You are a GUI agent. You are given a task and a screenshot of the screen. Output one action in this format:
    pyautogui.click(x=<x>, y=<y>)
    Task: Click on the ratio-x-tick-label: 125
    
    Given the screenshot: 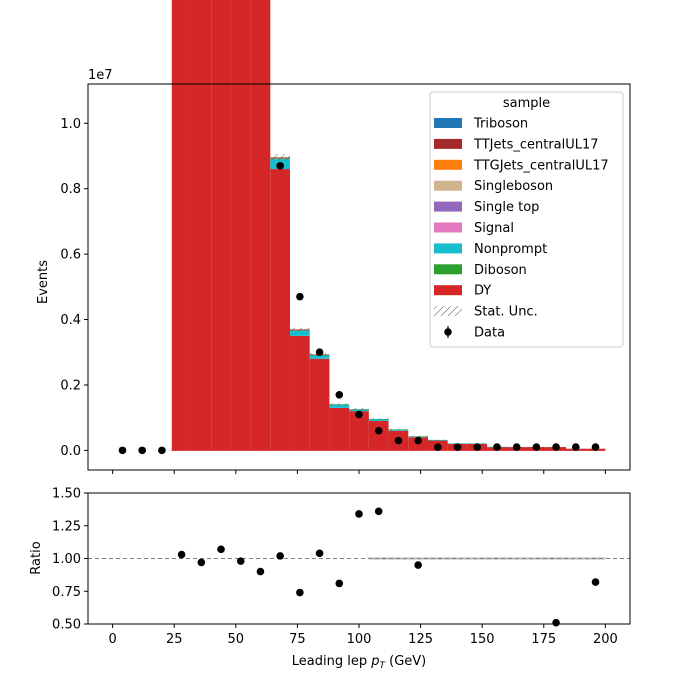 What is the action you would take?
    pyautogui.click(x=420, y=639)
    